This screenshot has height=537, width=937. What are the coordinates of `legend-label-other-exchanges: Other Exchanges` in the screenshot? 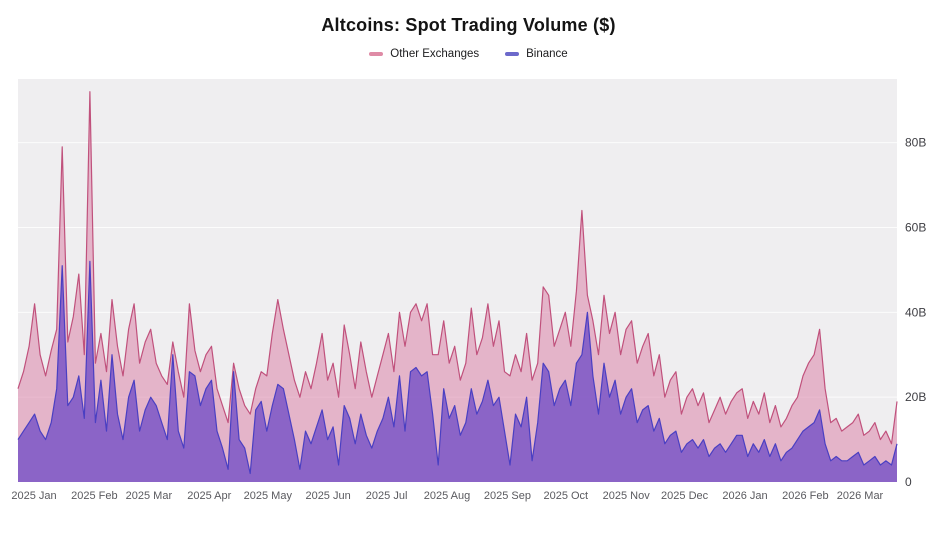 It's located at (435, 54).